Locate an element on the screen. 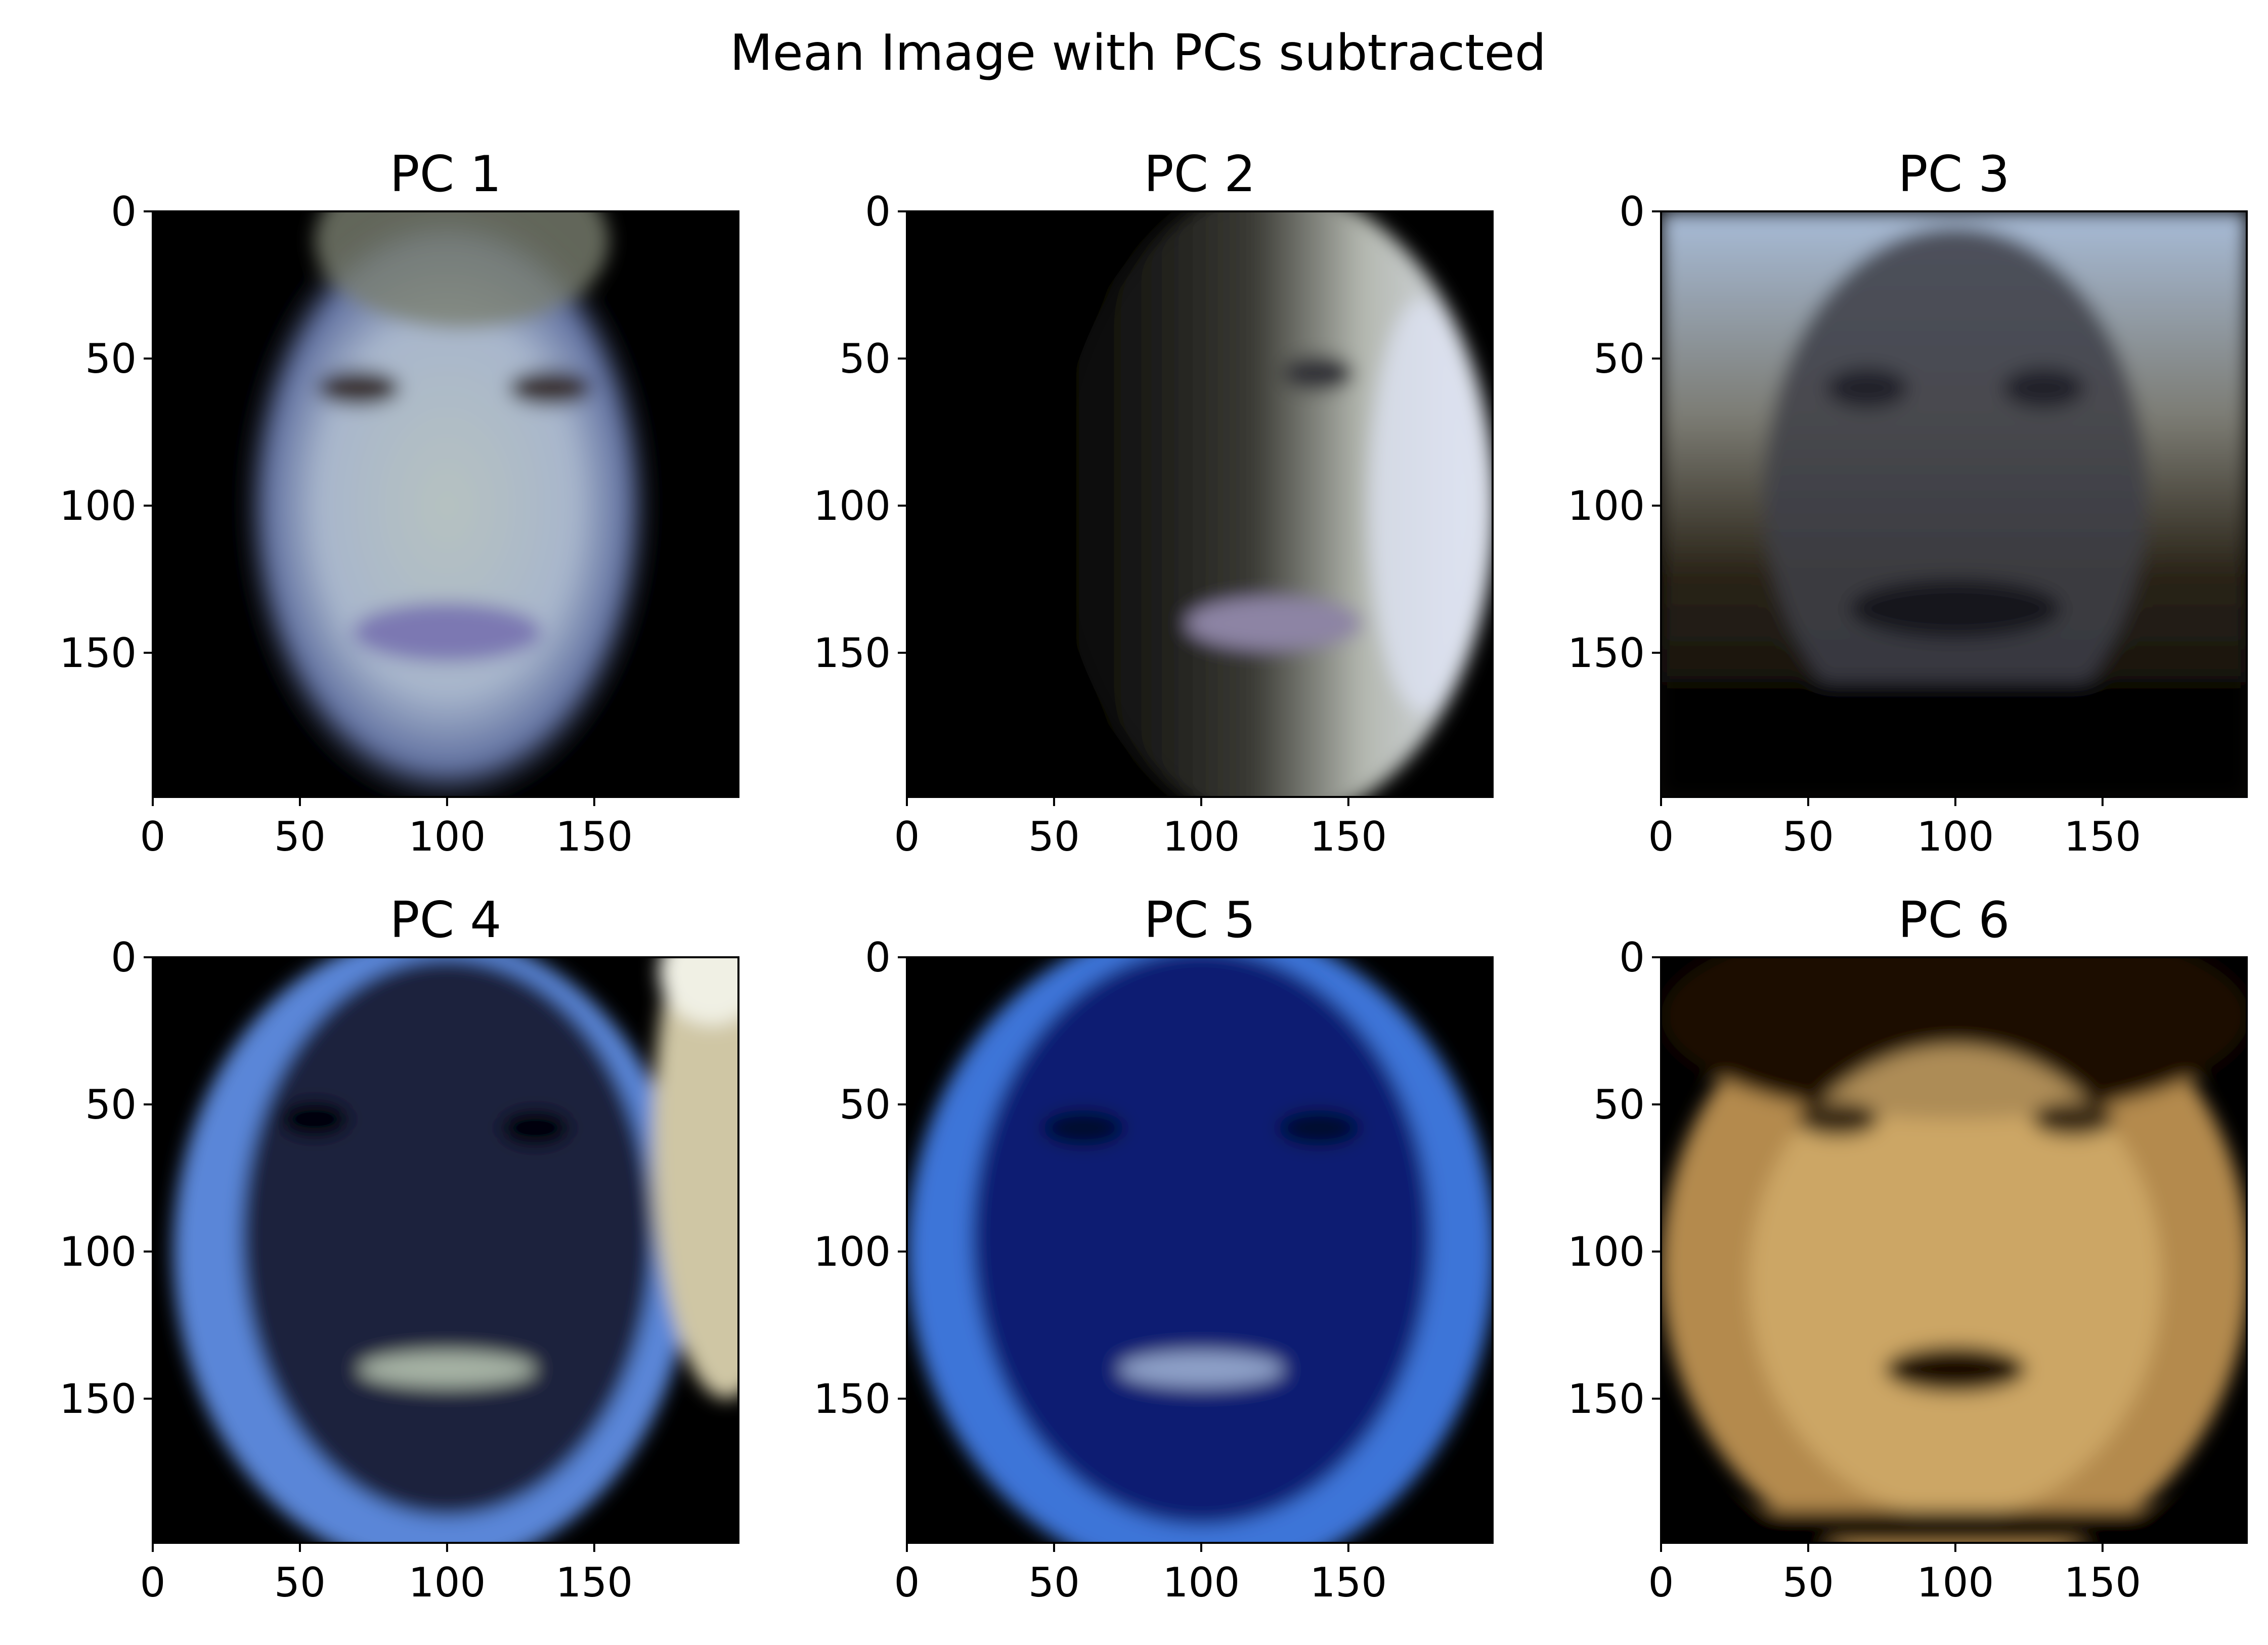 The width and height of the screenshot is (2268, 1645). panel-6: PC 6 0 50 100 150 0 50 100 150 is located at coordinates (1908, 1249).